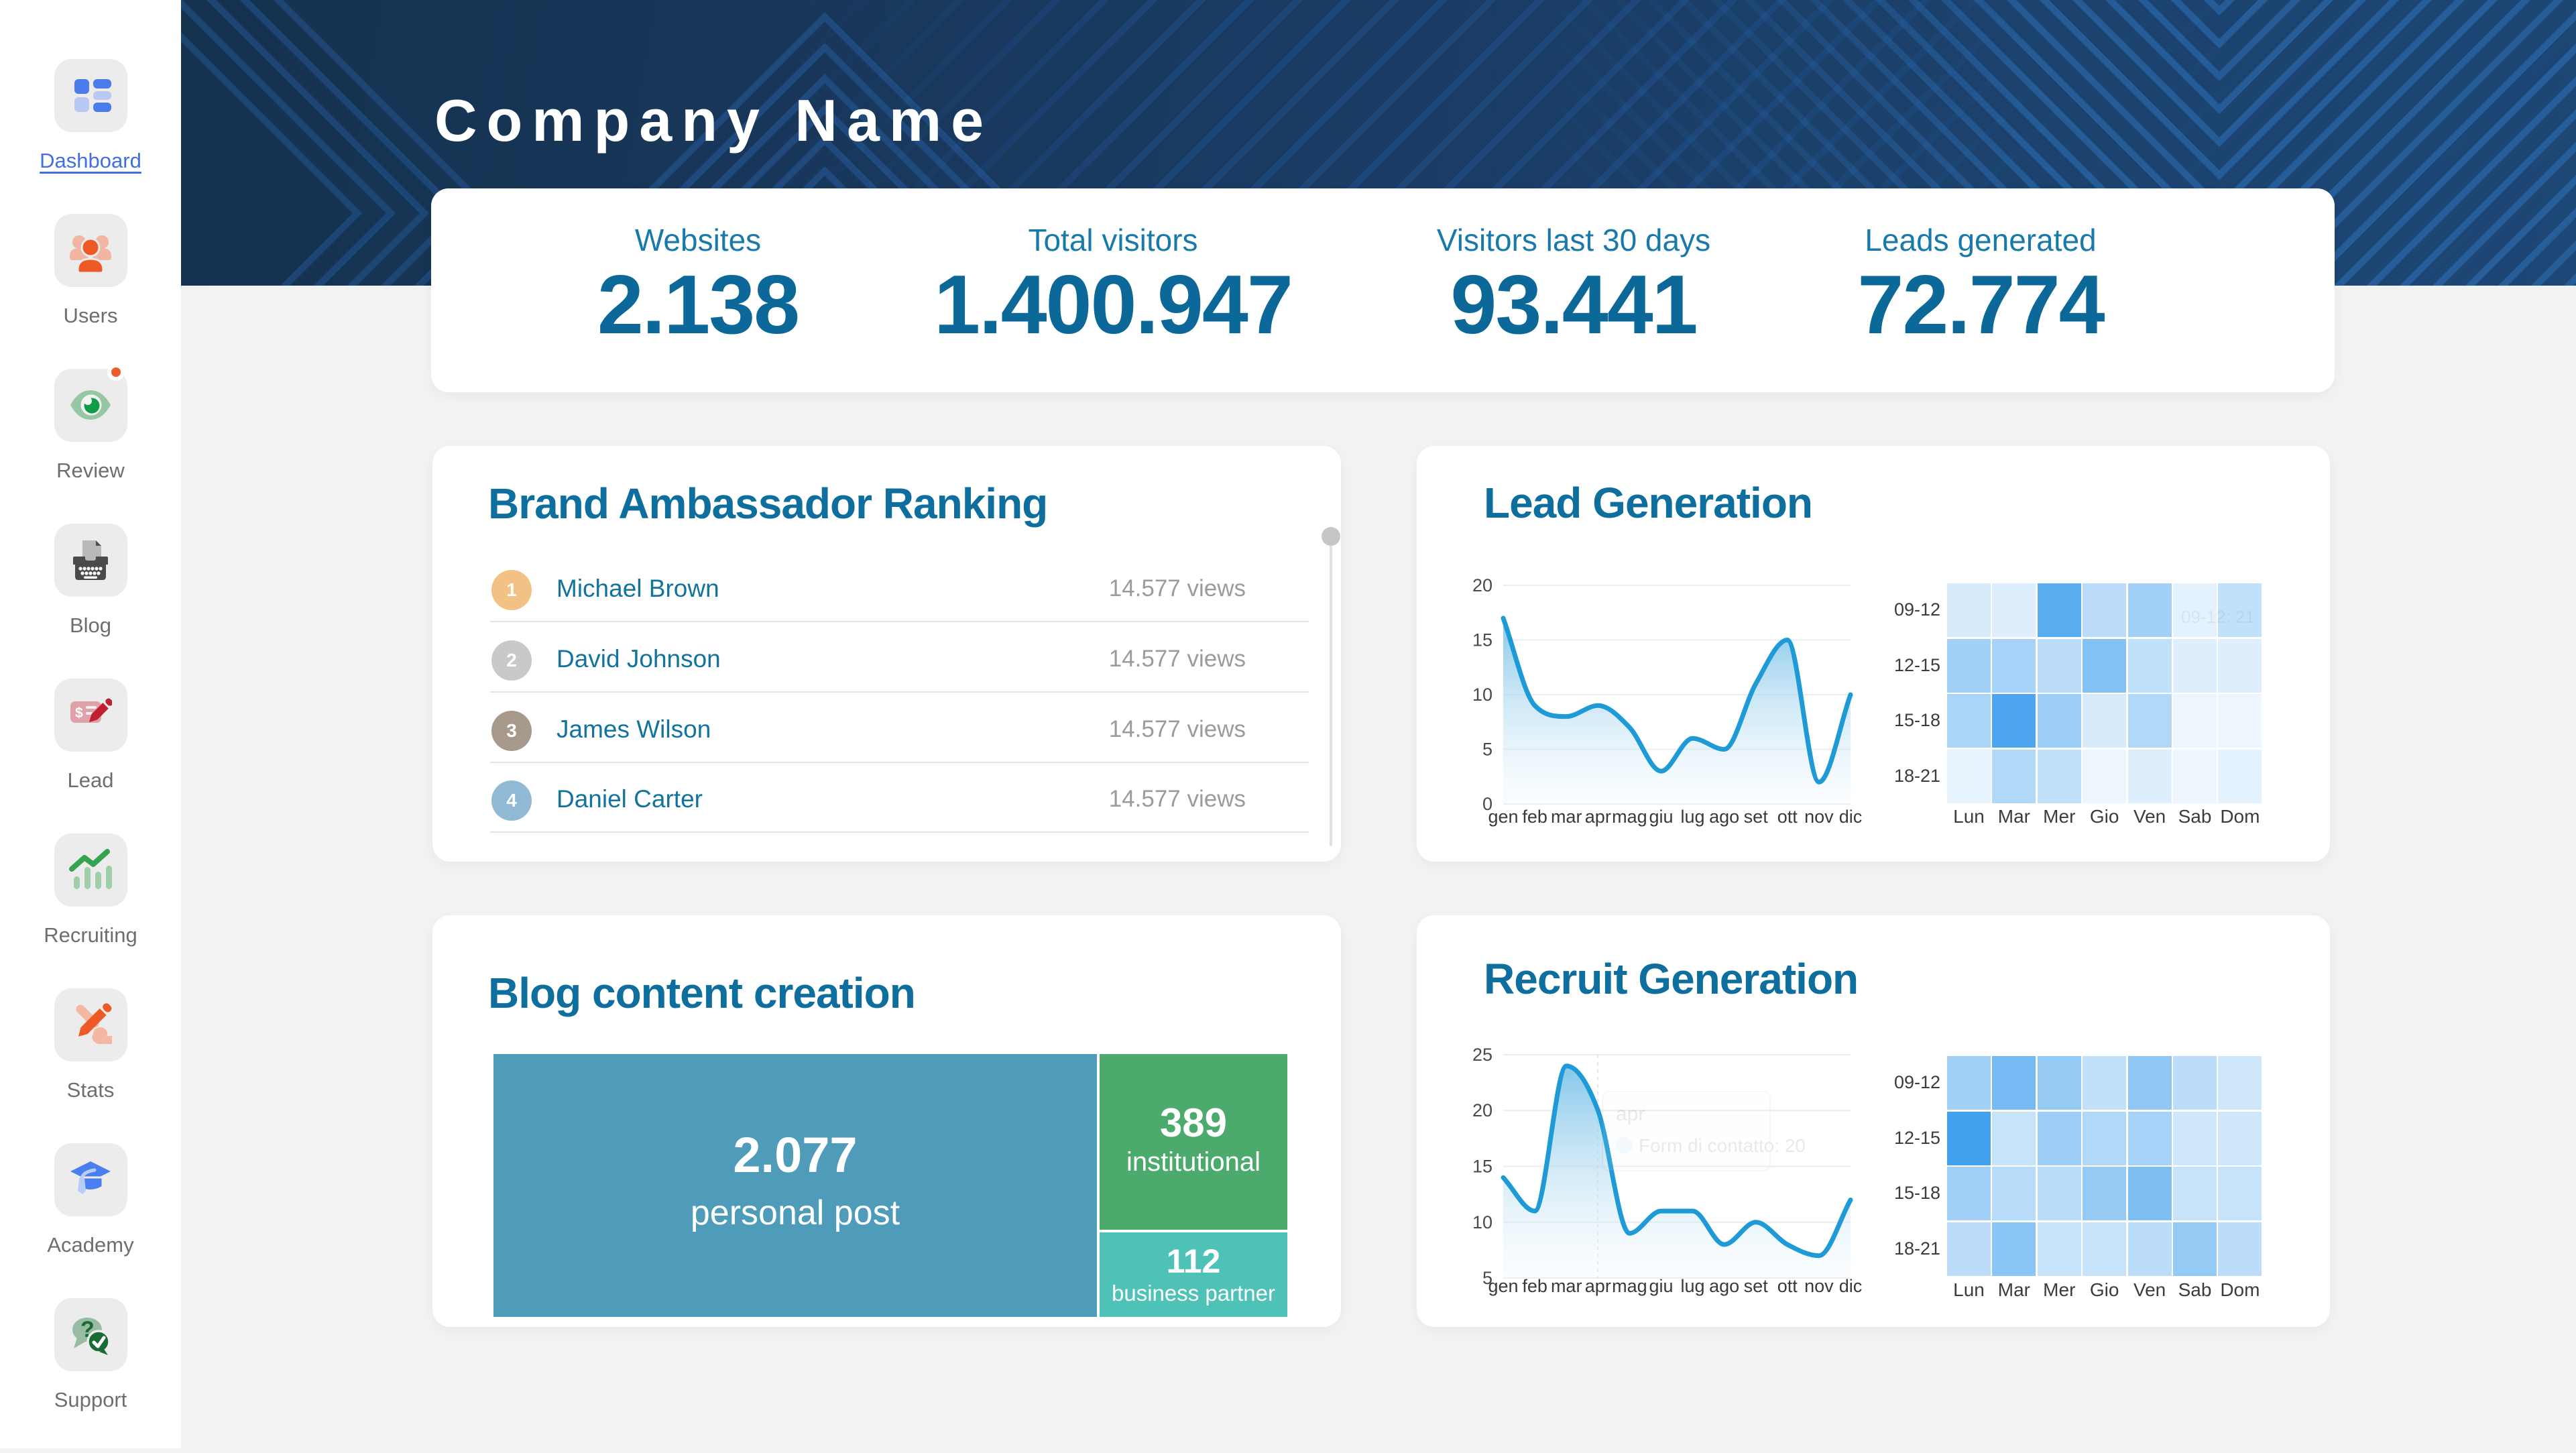 The width and height of the screenshot is (2576, 1453). Describe the element at coordinates (1482, 1055) in the screenshot. I see `svg-text: 25` at that location.